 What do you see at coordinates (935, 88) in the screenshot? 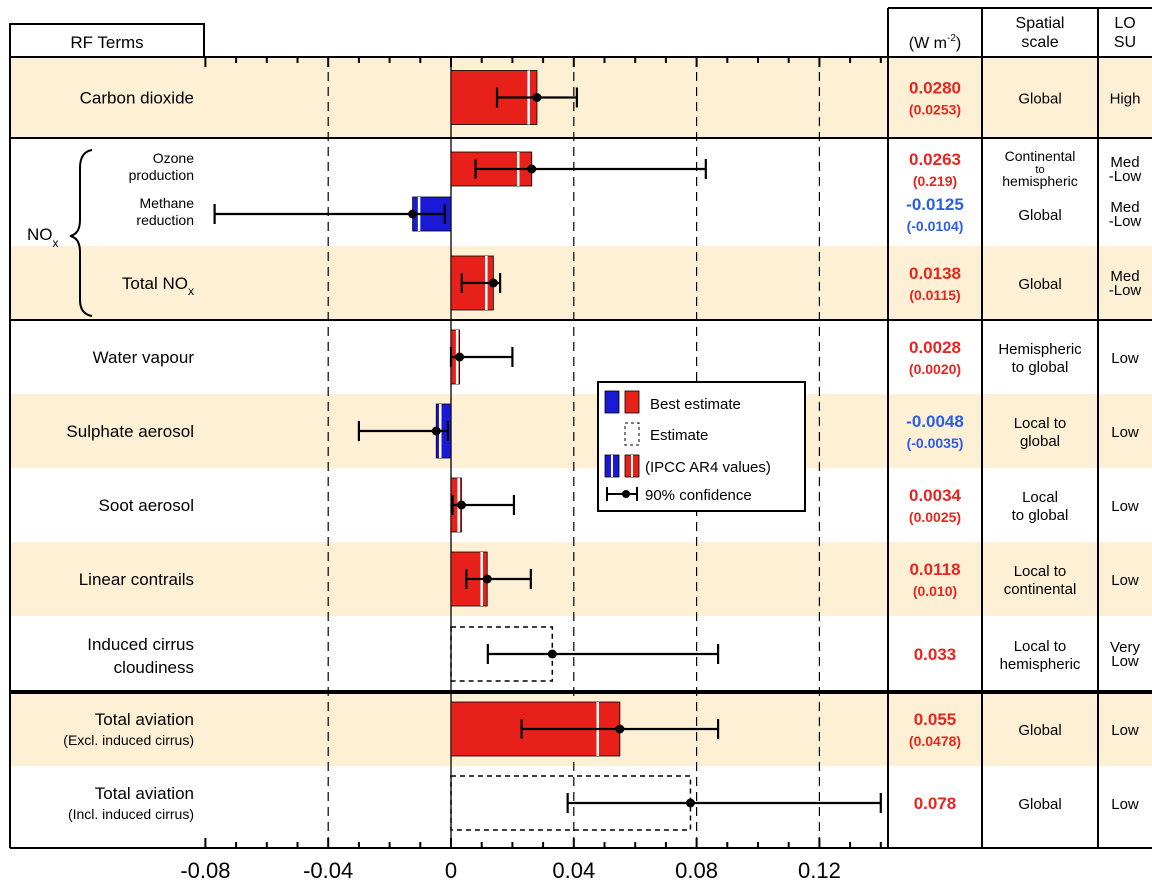
I see `rf-value: 0.0280` at bounding box center [935, 88].